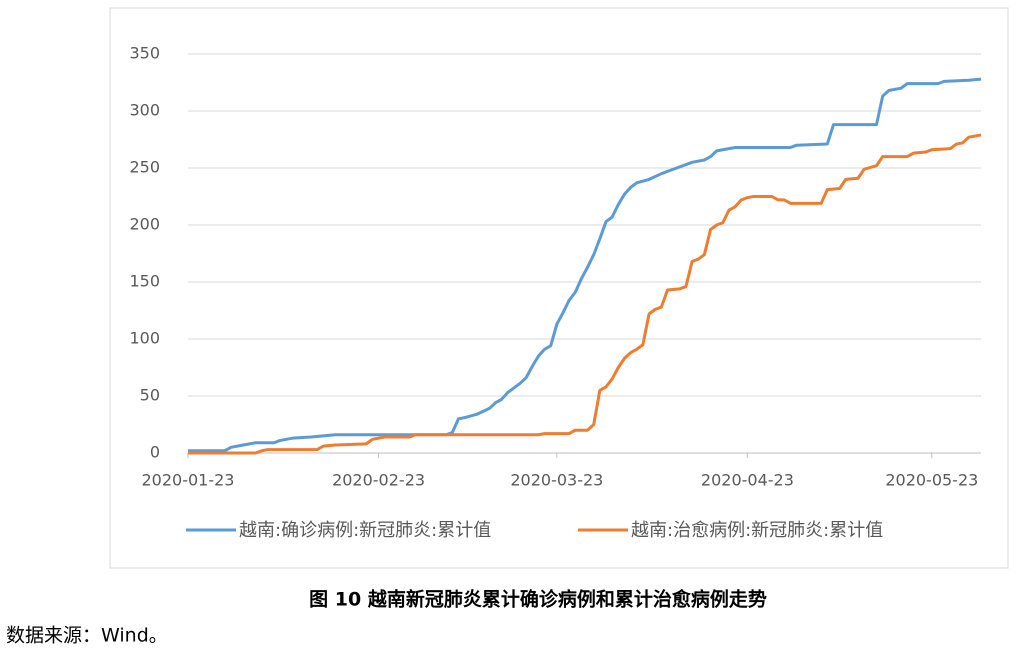 The image size is (1032, 664). What do you see at coordinates (188, 480) in the screenshot?
I see `x-tick-label: 2020-01-23` at bounding box center [188, 480].